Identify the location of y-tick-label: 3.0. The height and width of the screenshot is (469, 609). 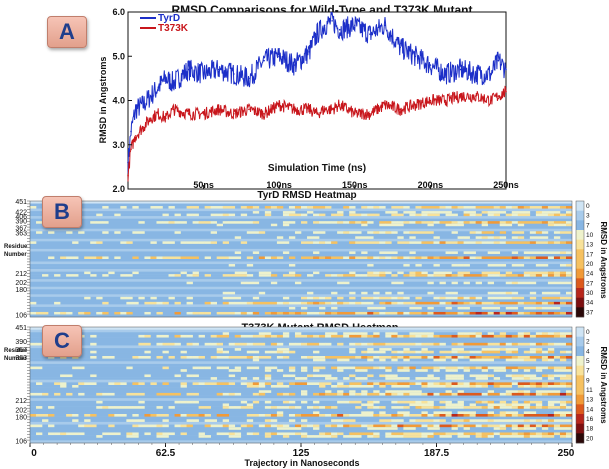
(118, 145).